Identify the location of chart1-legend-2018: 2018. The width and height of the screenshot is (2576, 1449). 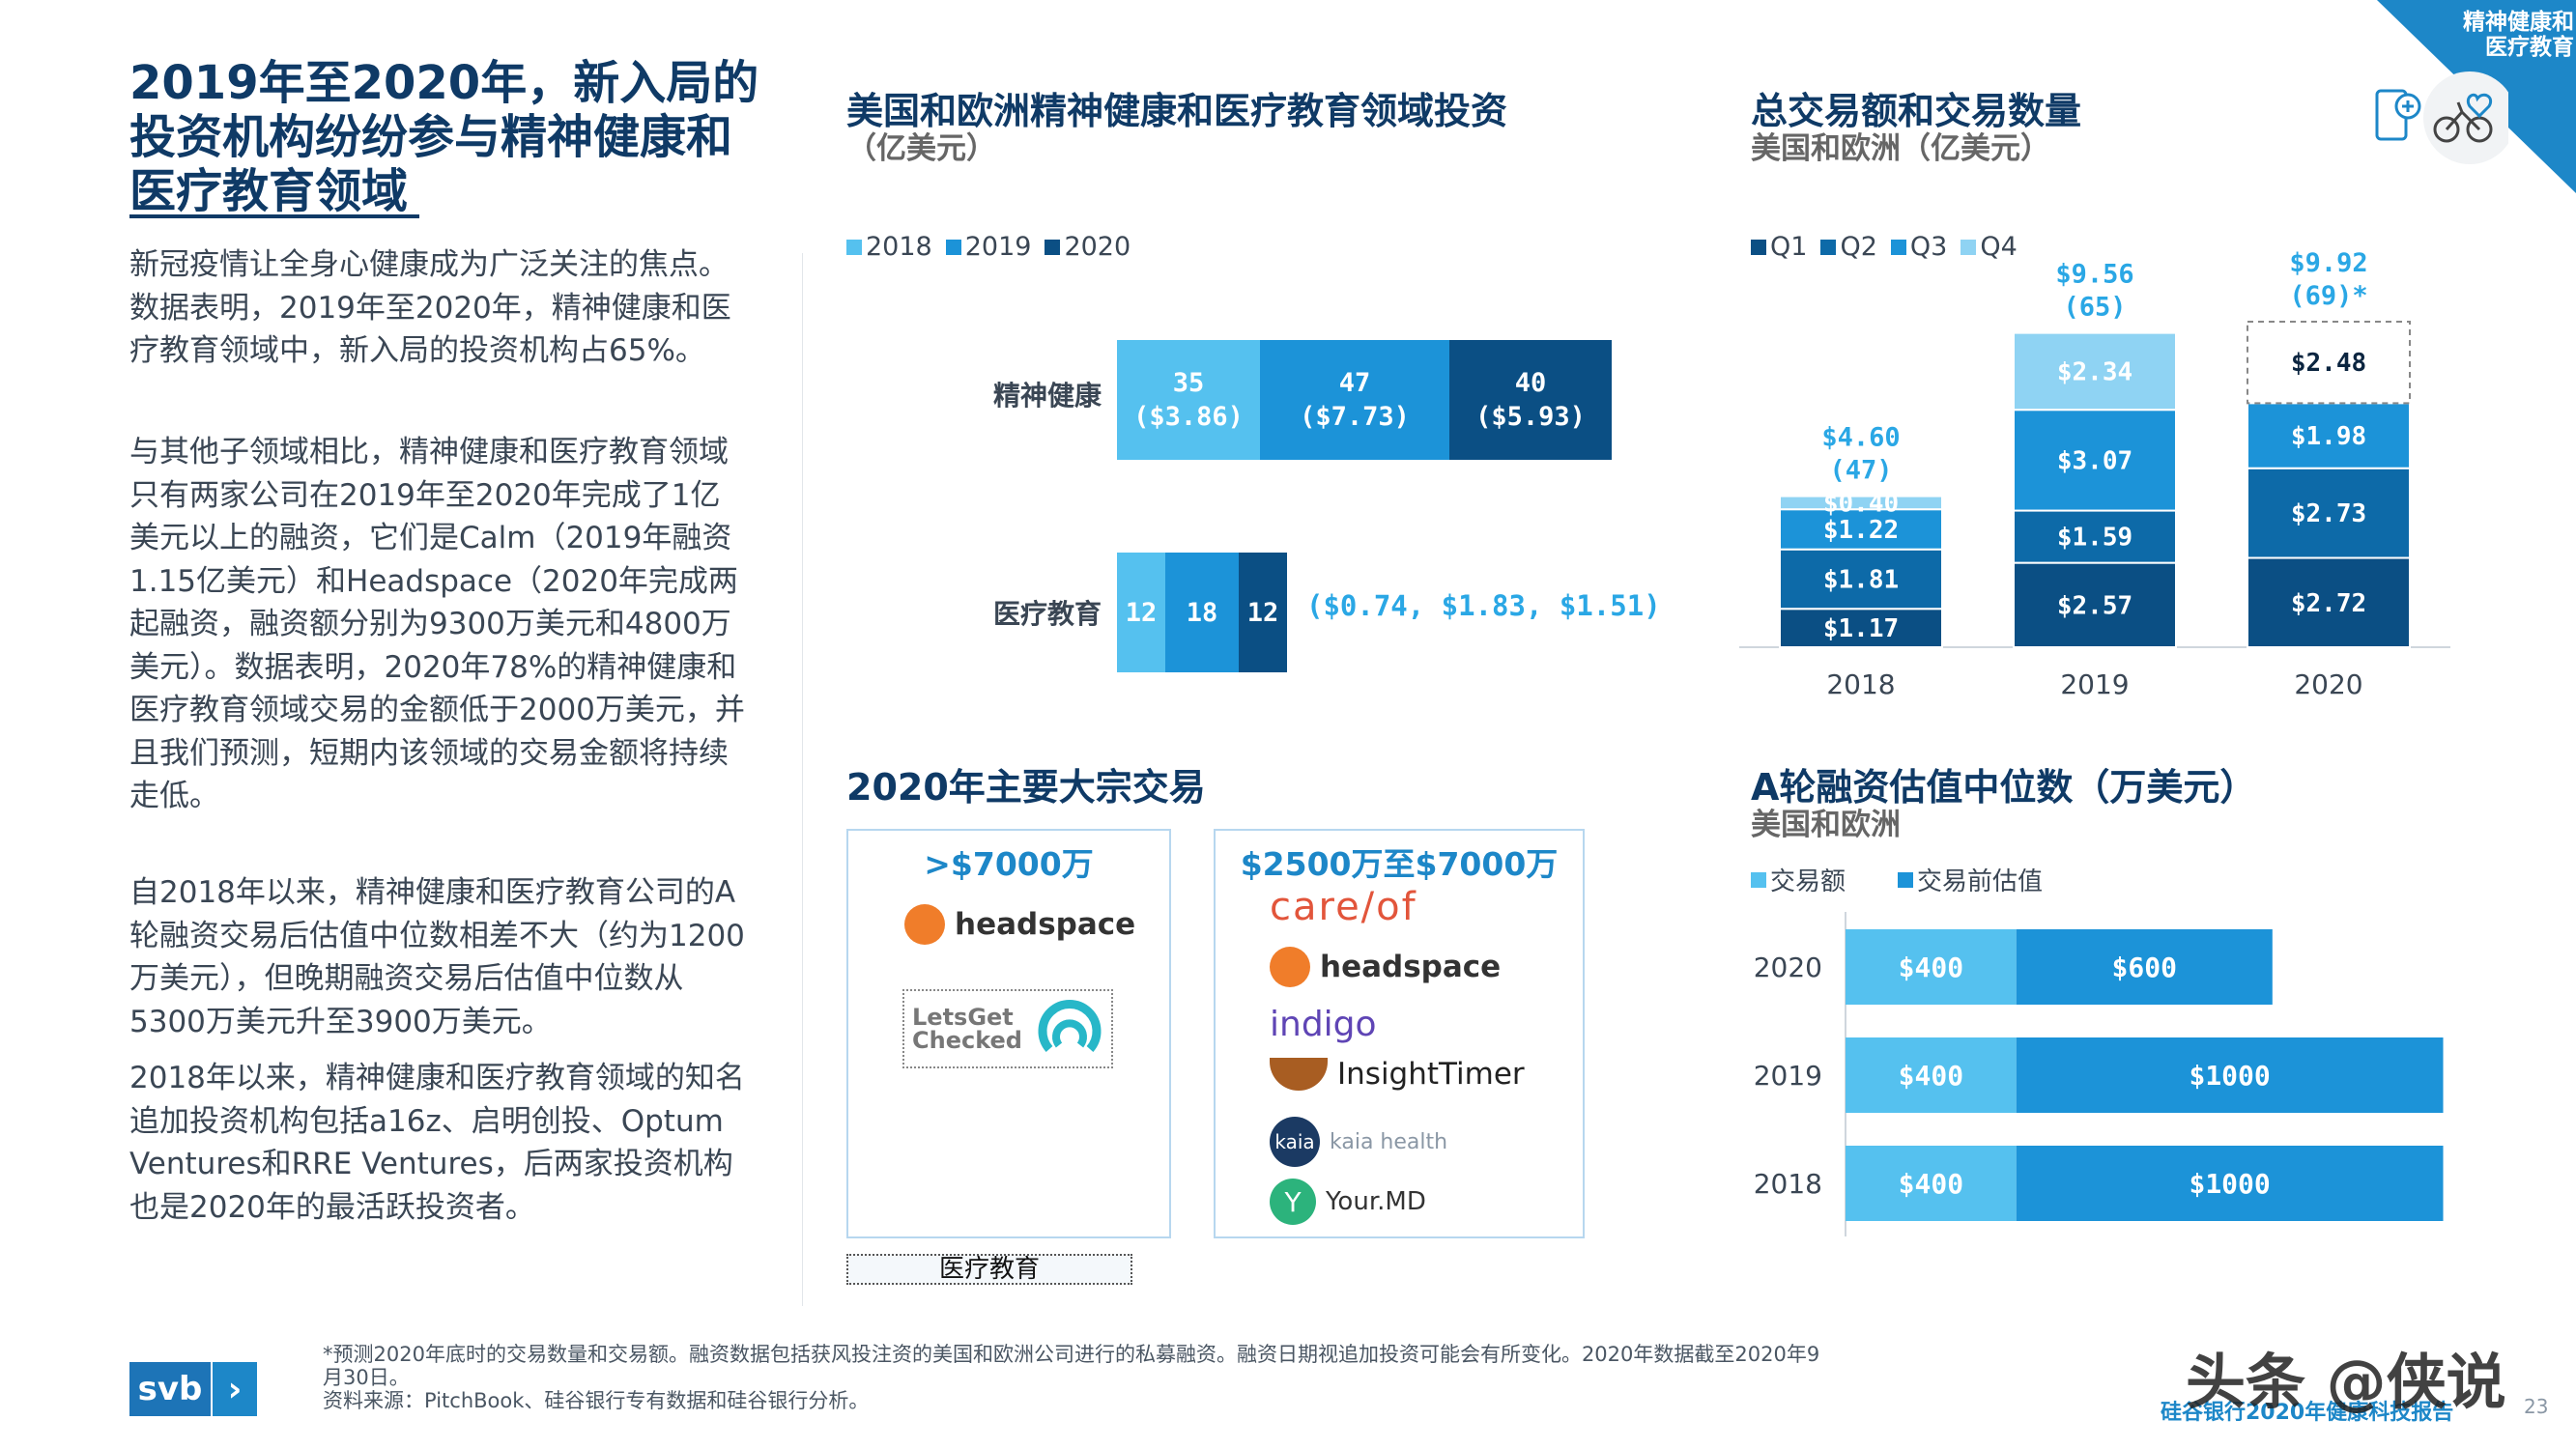
(889, 247).